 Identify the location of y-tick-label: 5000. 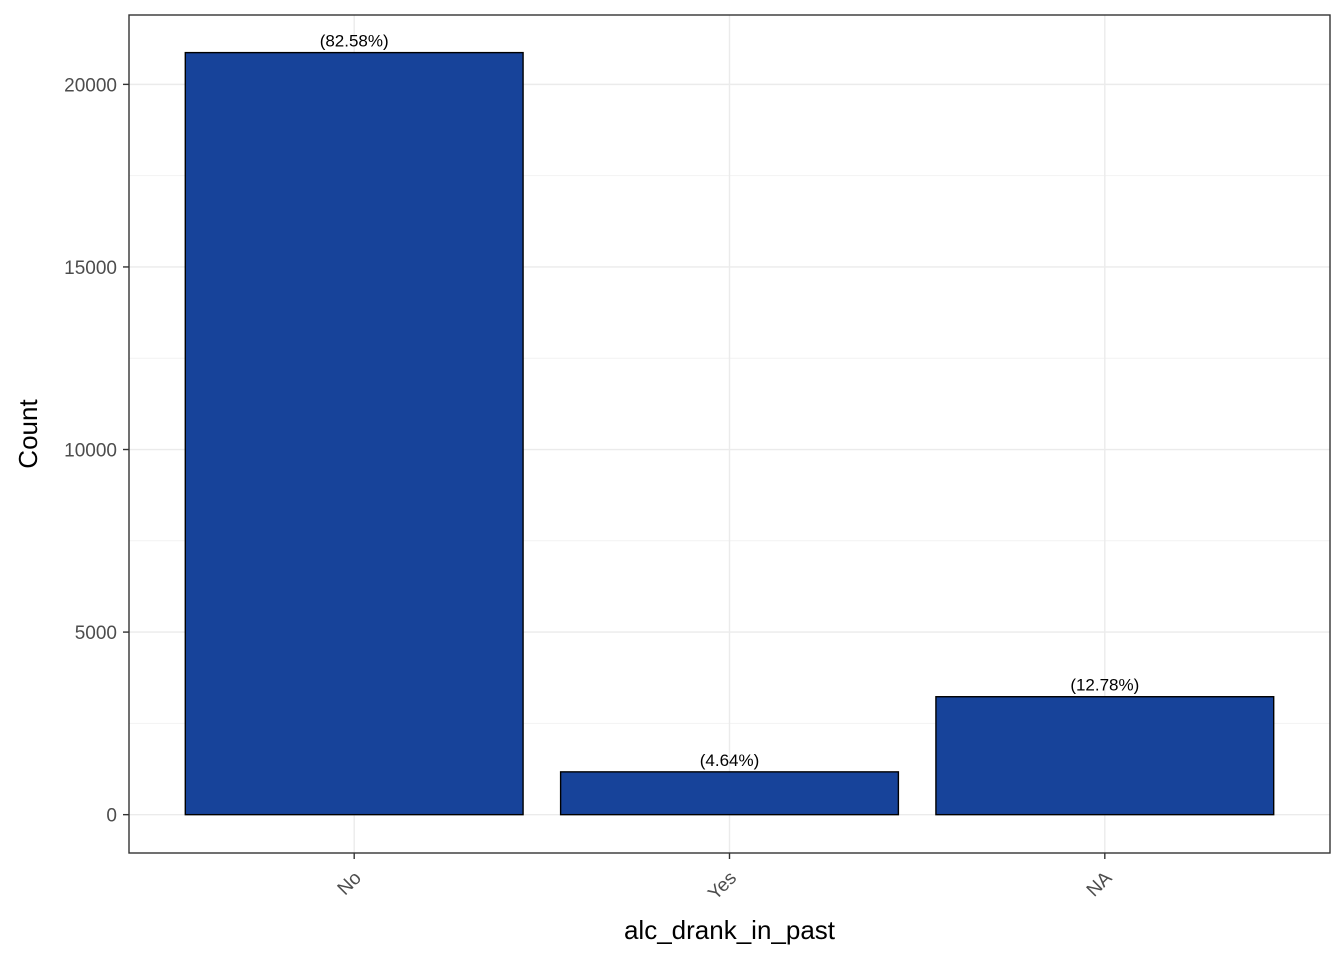
(96, 633).